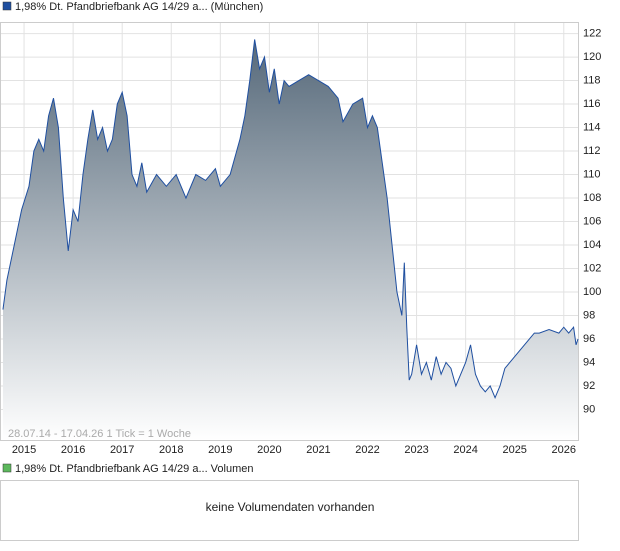  Describe the element at coordinates (589, 362) in the screenshot. I see `y-tick-label: 94` at that location.